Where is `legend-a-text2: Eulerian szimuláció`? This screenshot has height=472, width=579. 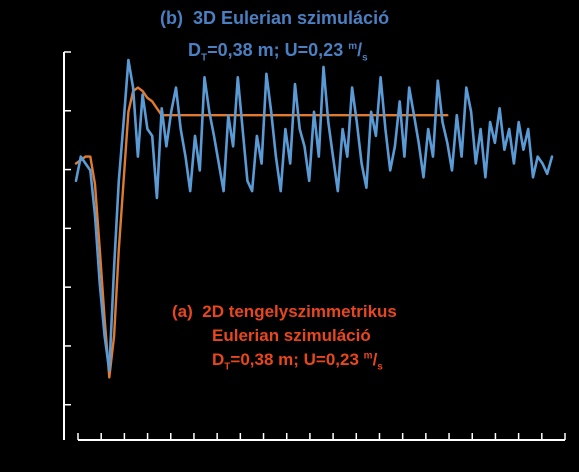 legend-a-text2: Eulerian szimuláció is located at coordinates (291, 335).